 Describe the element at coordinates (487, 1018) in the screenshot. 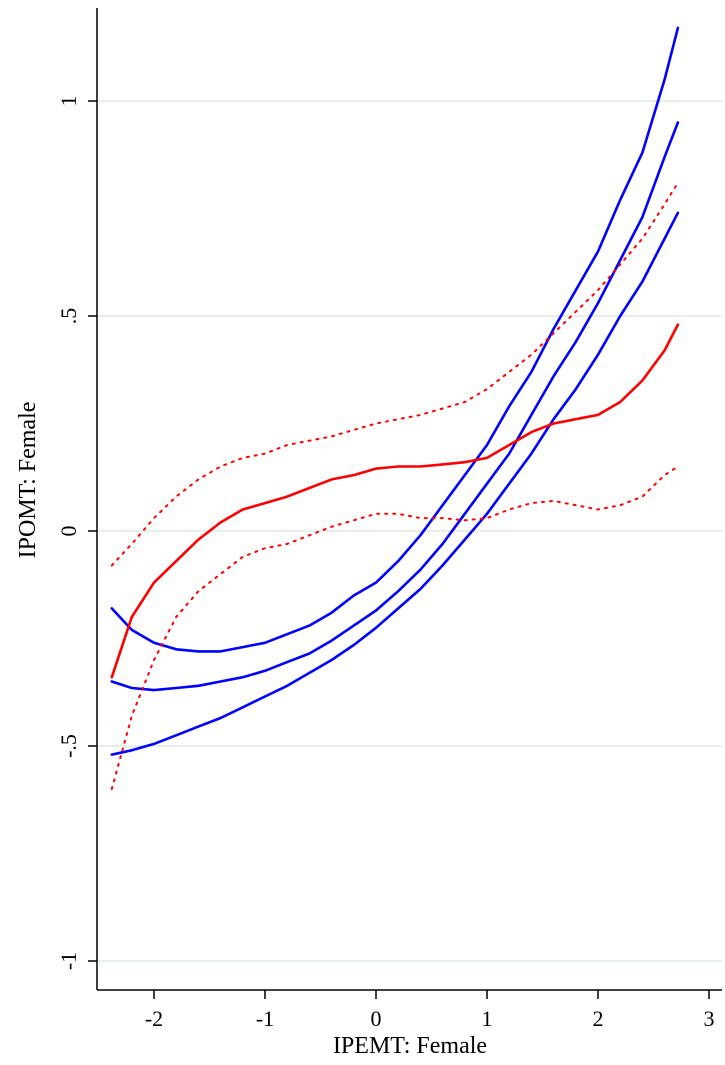

I see `x-tick-label: 1` at that location.